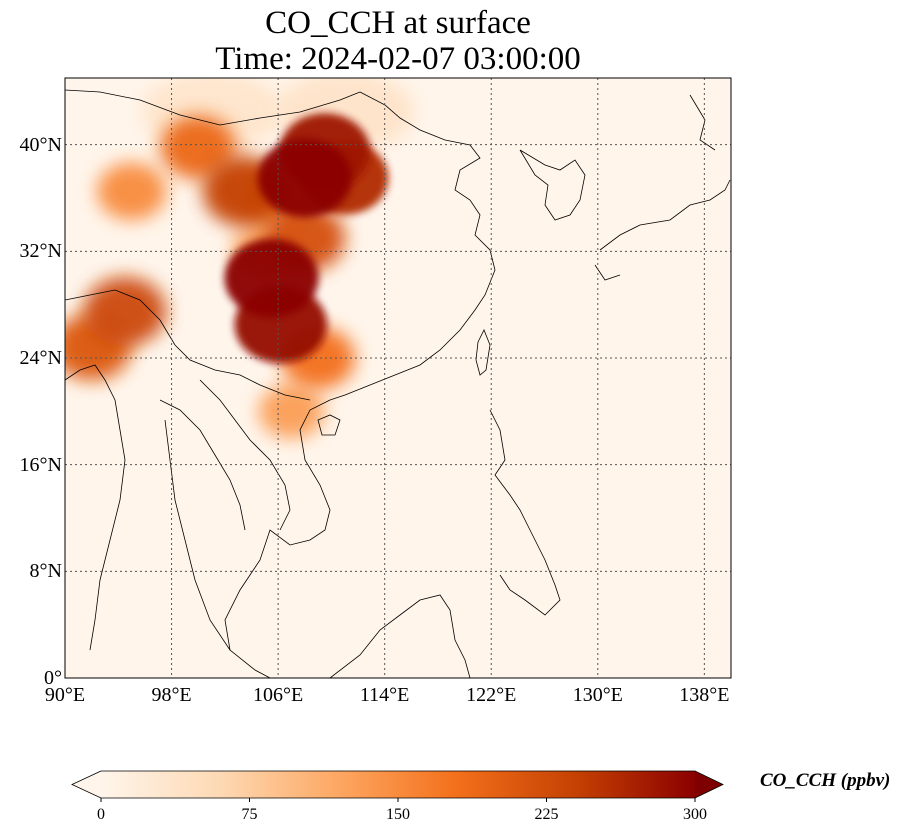  Describe the element at coordinates (825, 780) in the screenshot. I see `colorbar-title: CO_CCH (ppbv)` at that location.